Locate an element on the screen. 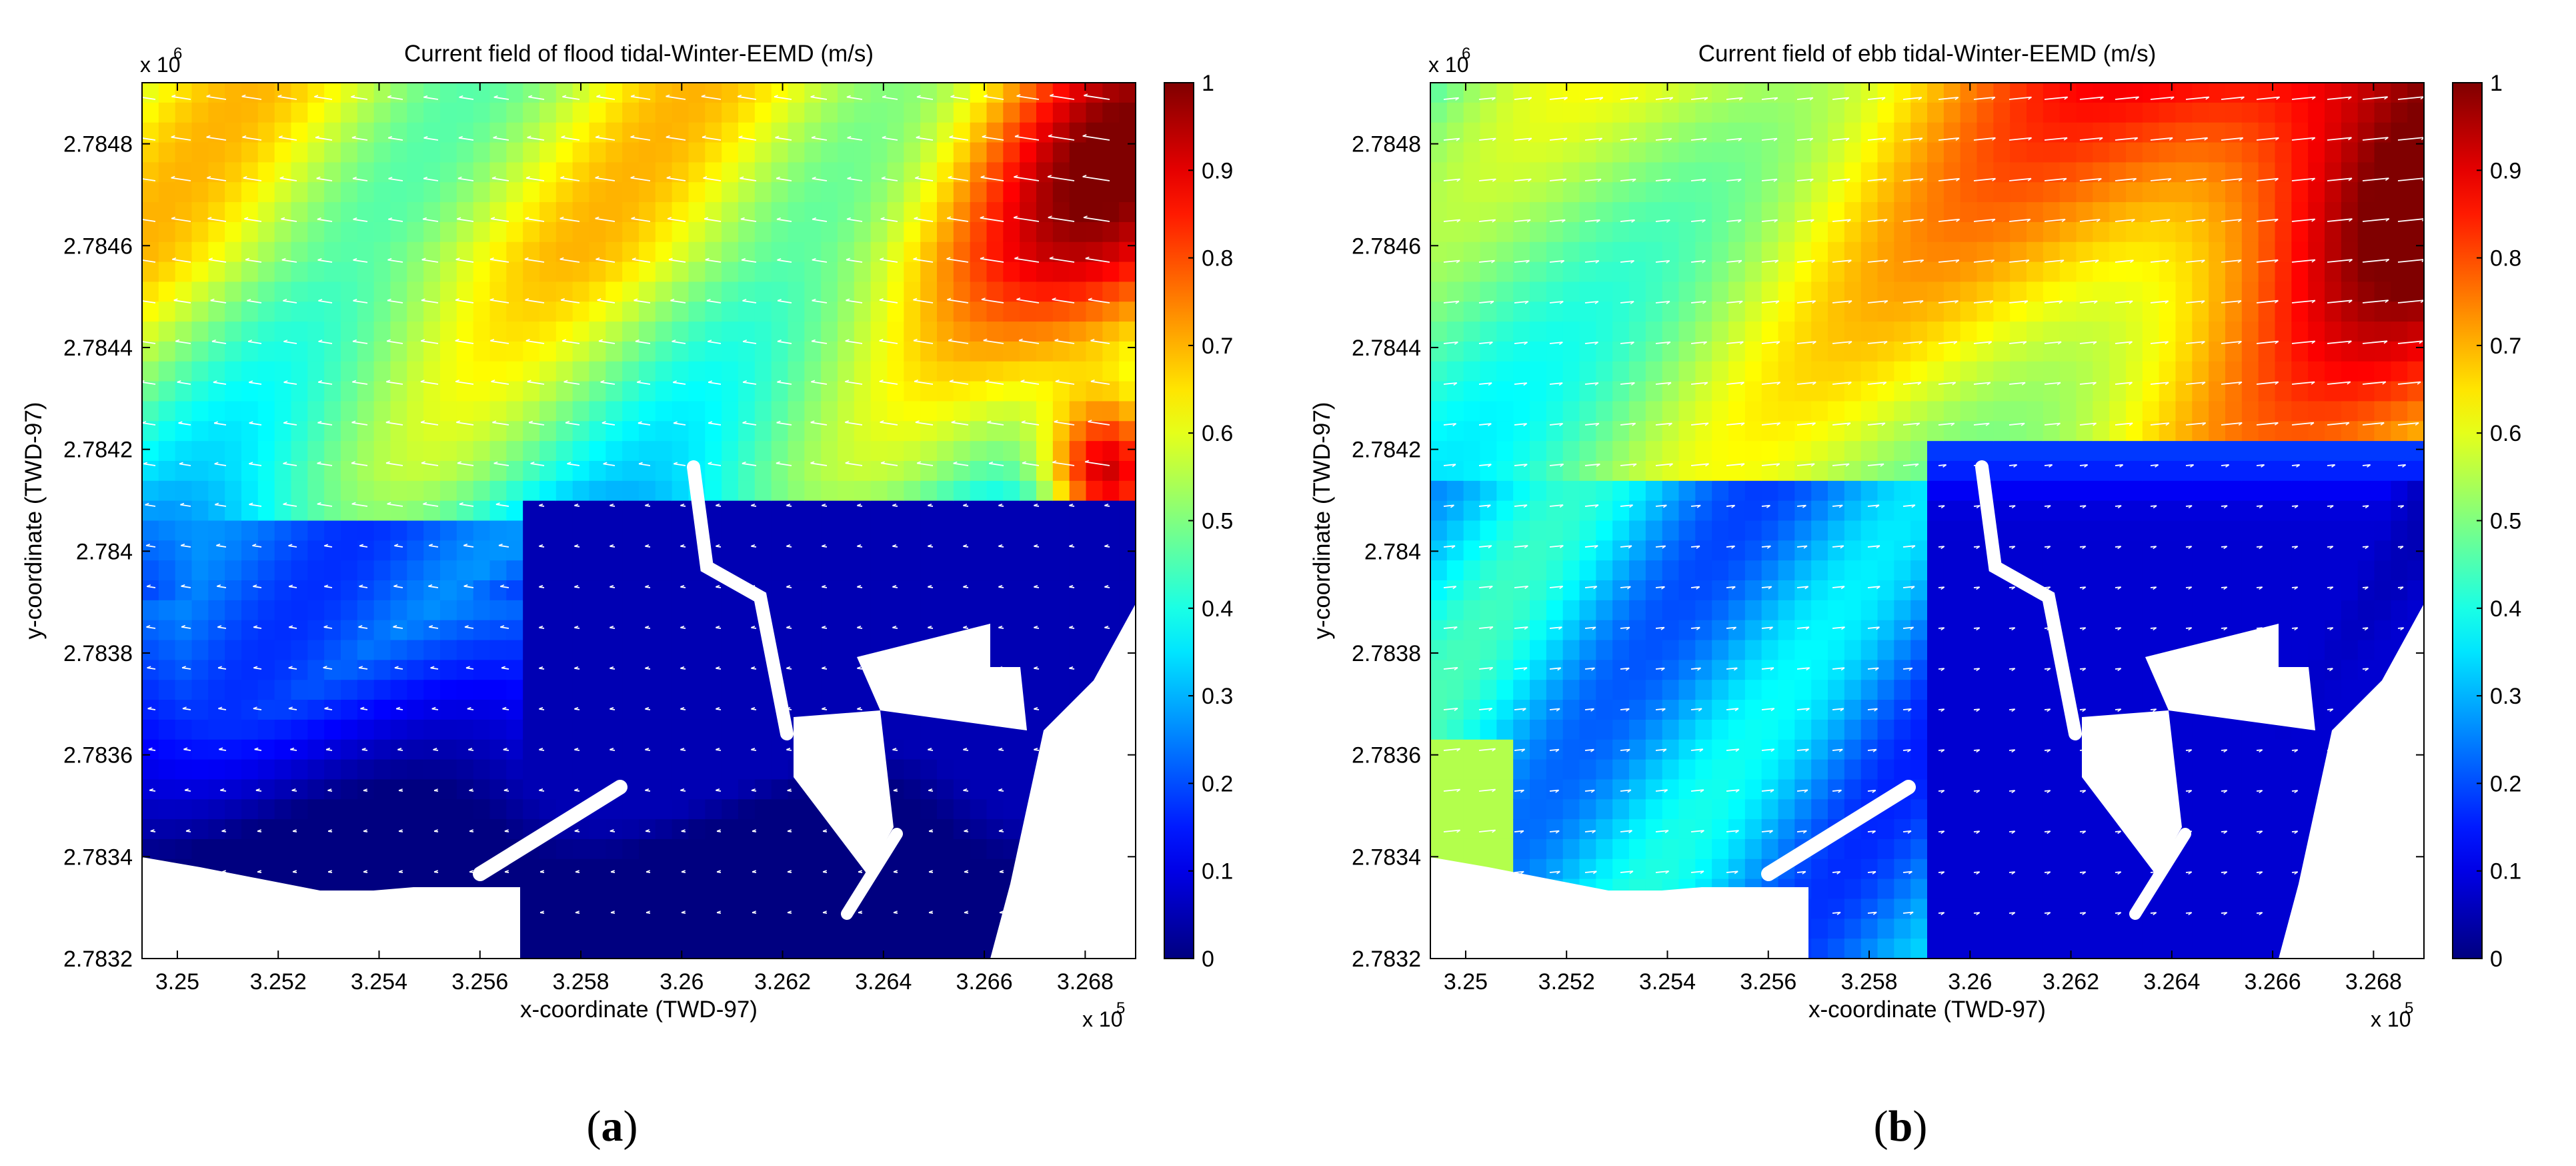 The width and height of the screenshot is (2576, 1166). x-tick-label: 3.258 is located at coordinates (580, 982).